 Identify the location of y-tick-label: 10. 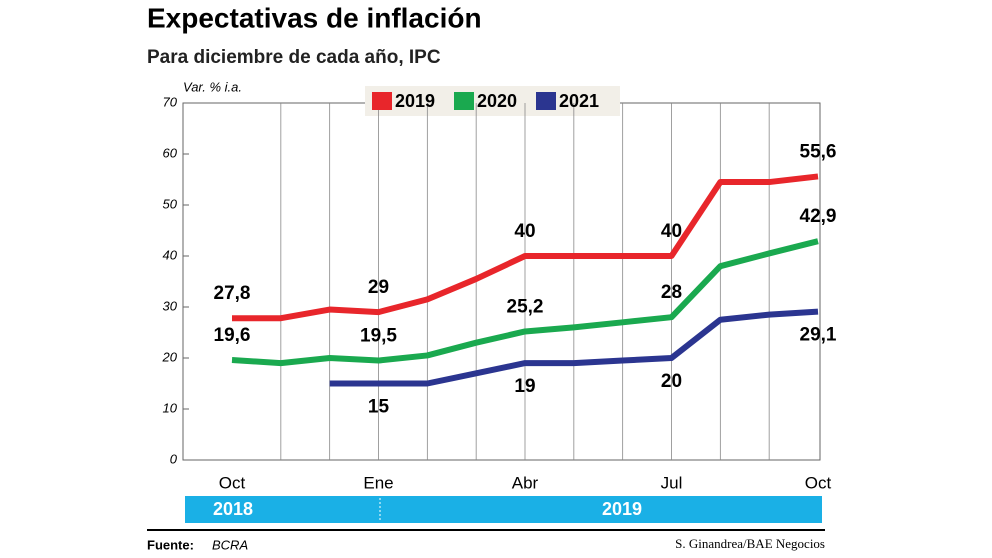
(170, 407).